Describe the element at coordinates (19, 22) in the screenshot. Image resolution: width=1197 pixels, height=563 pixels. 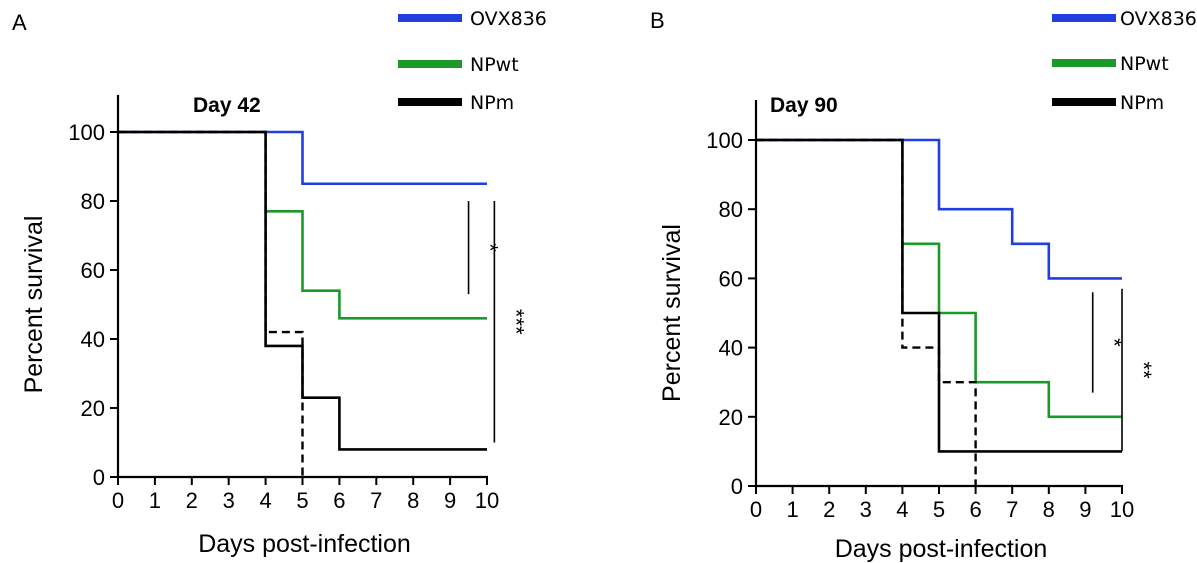
I see `panel-label: A` at that location.